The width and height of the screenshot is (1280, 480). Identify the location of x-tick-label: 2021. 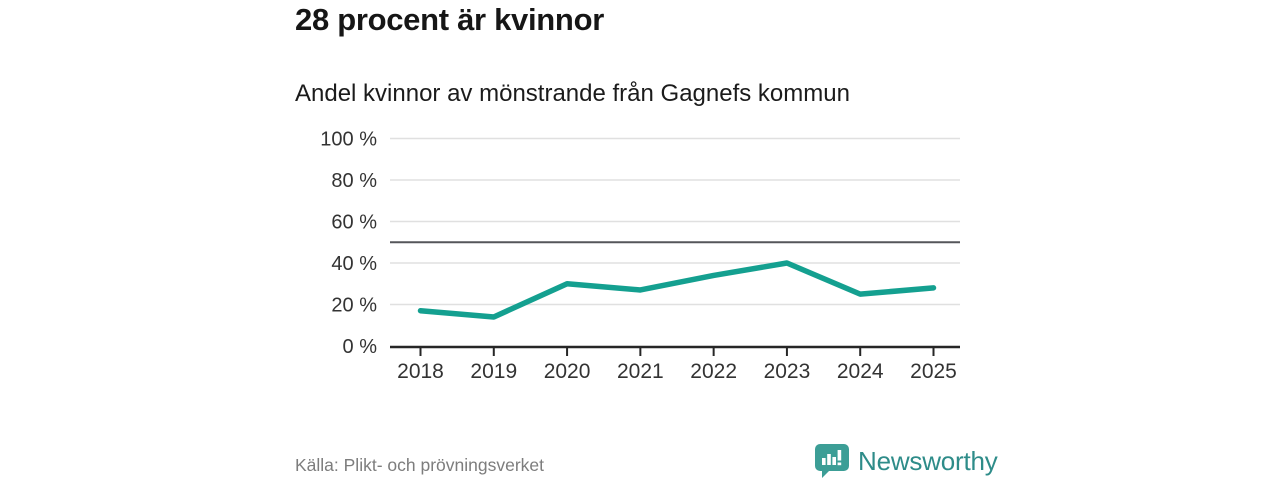
(640, 371).